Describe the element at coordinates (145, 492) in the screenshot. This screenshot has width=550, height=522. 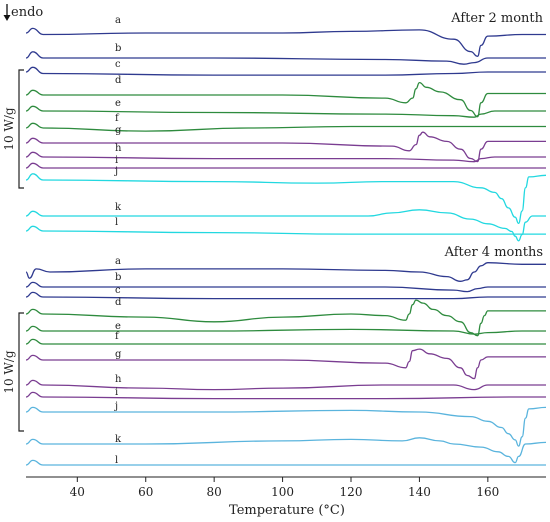
I see `x-tick-label-60: 60` at that location.